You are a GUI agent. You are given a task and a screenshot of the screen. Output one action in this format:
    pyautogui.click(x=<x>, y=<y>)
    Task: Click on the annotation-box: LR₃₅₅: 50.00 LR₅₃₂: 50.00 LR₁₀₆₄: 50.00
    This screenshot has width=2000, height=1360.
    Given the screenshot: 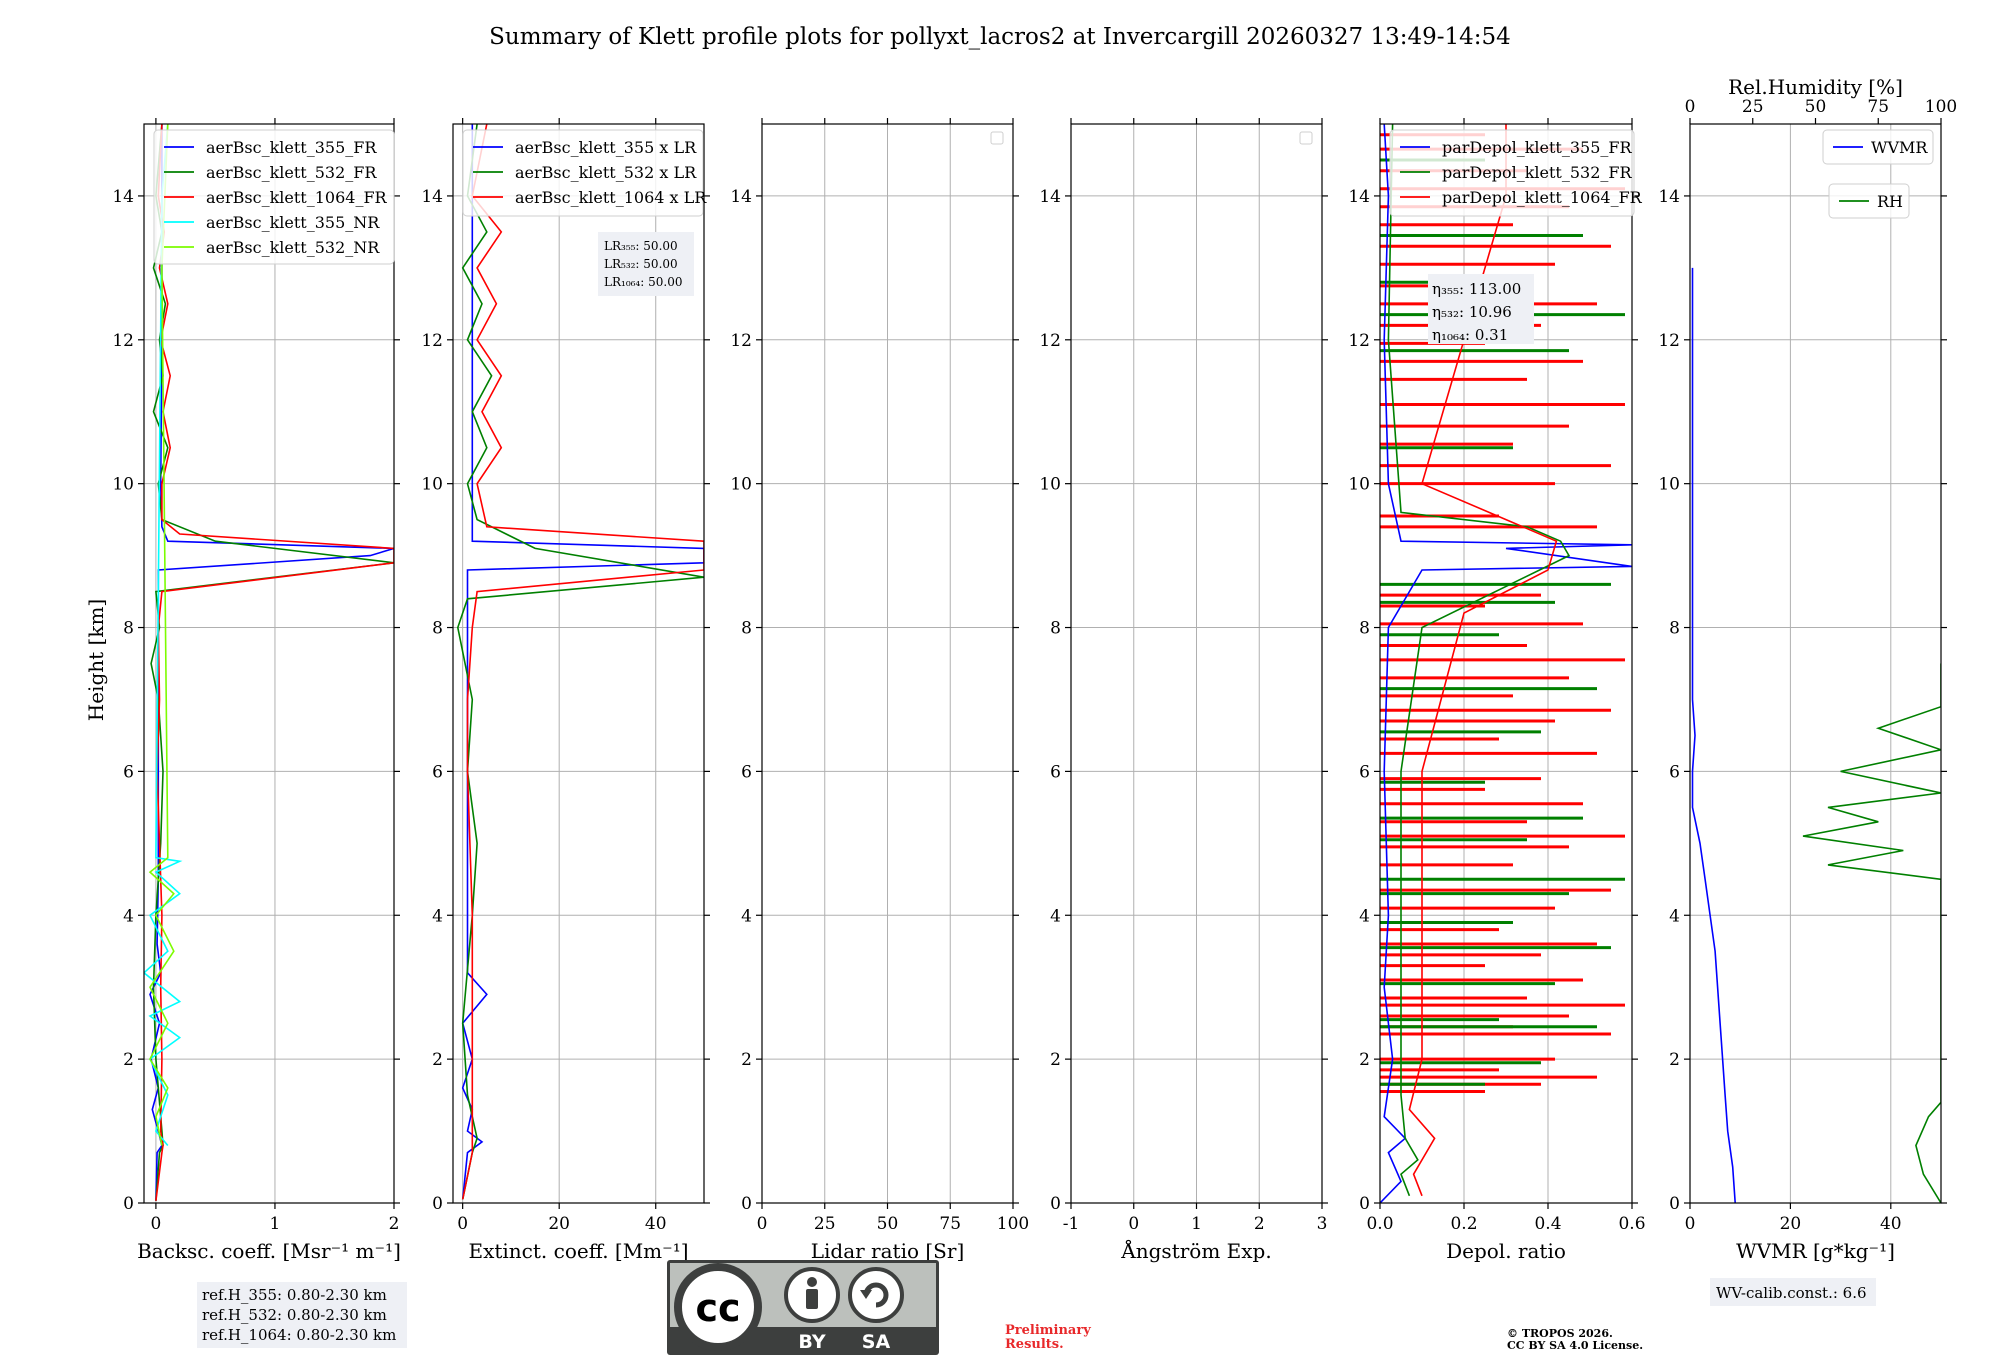 What is the action you would take?
    pyautogui.click(x=646, y=264)
    